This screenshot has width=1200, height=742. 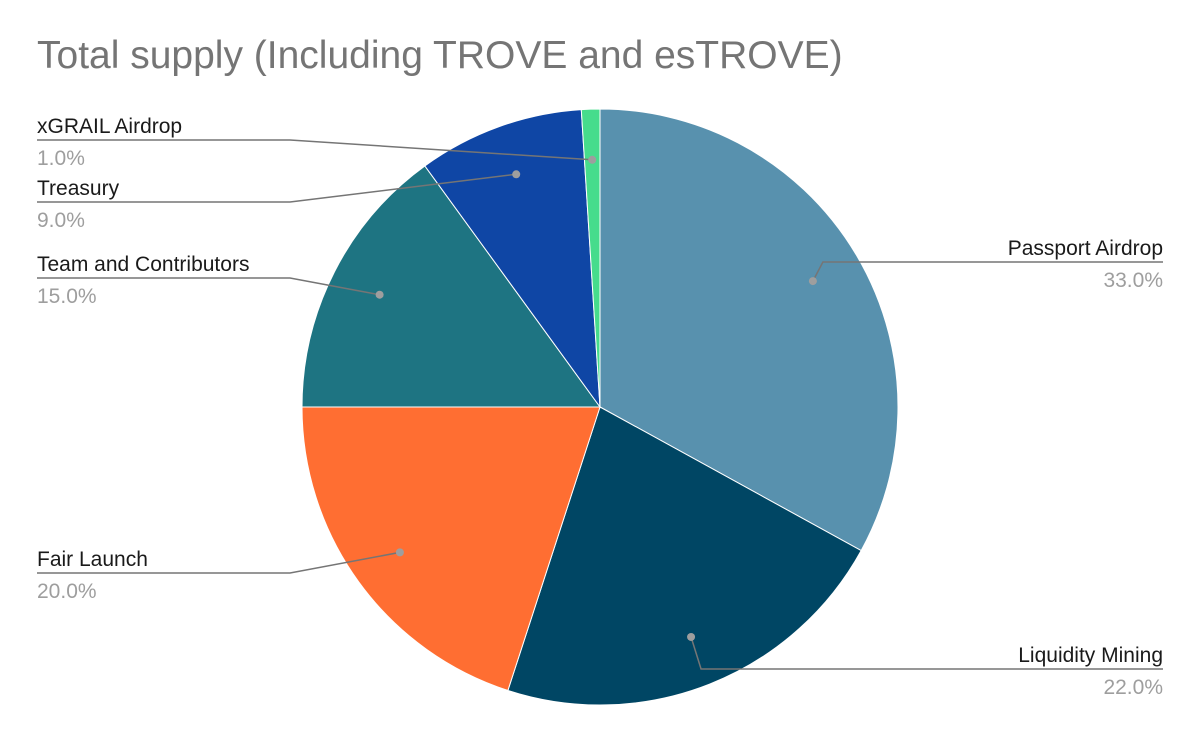 What do you see at coordinates (451, 549) in the screenshot?
I see `slice-fair-launch` at bounding box center [451, 549].